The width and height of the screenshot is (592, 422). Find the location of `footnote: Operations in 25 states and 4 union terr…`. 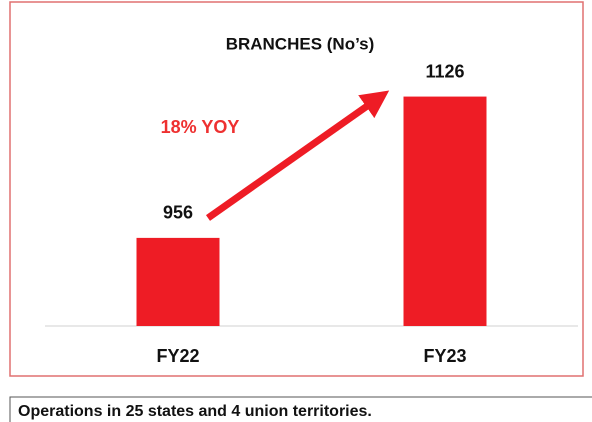

footnote: Operations in 25 states and 4 union terr… is located at coordinates (195, 411).